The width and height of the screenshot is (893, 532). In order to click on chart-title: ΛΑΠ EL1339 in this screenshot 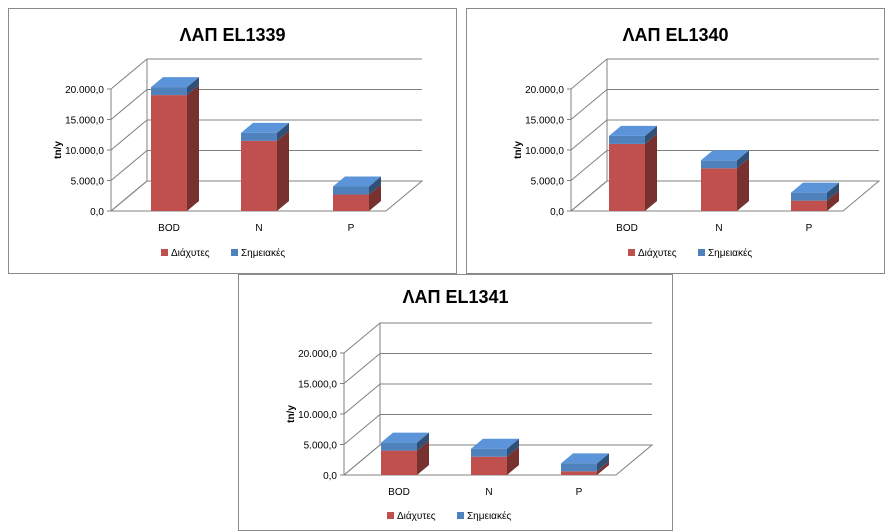, I will do `click(232, 35)`.